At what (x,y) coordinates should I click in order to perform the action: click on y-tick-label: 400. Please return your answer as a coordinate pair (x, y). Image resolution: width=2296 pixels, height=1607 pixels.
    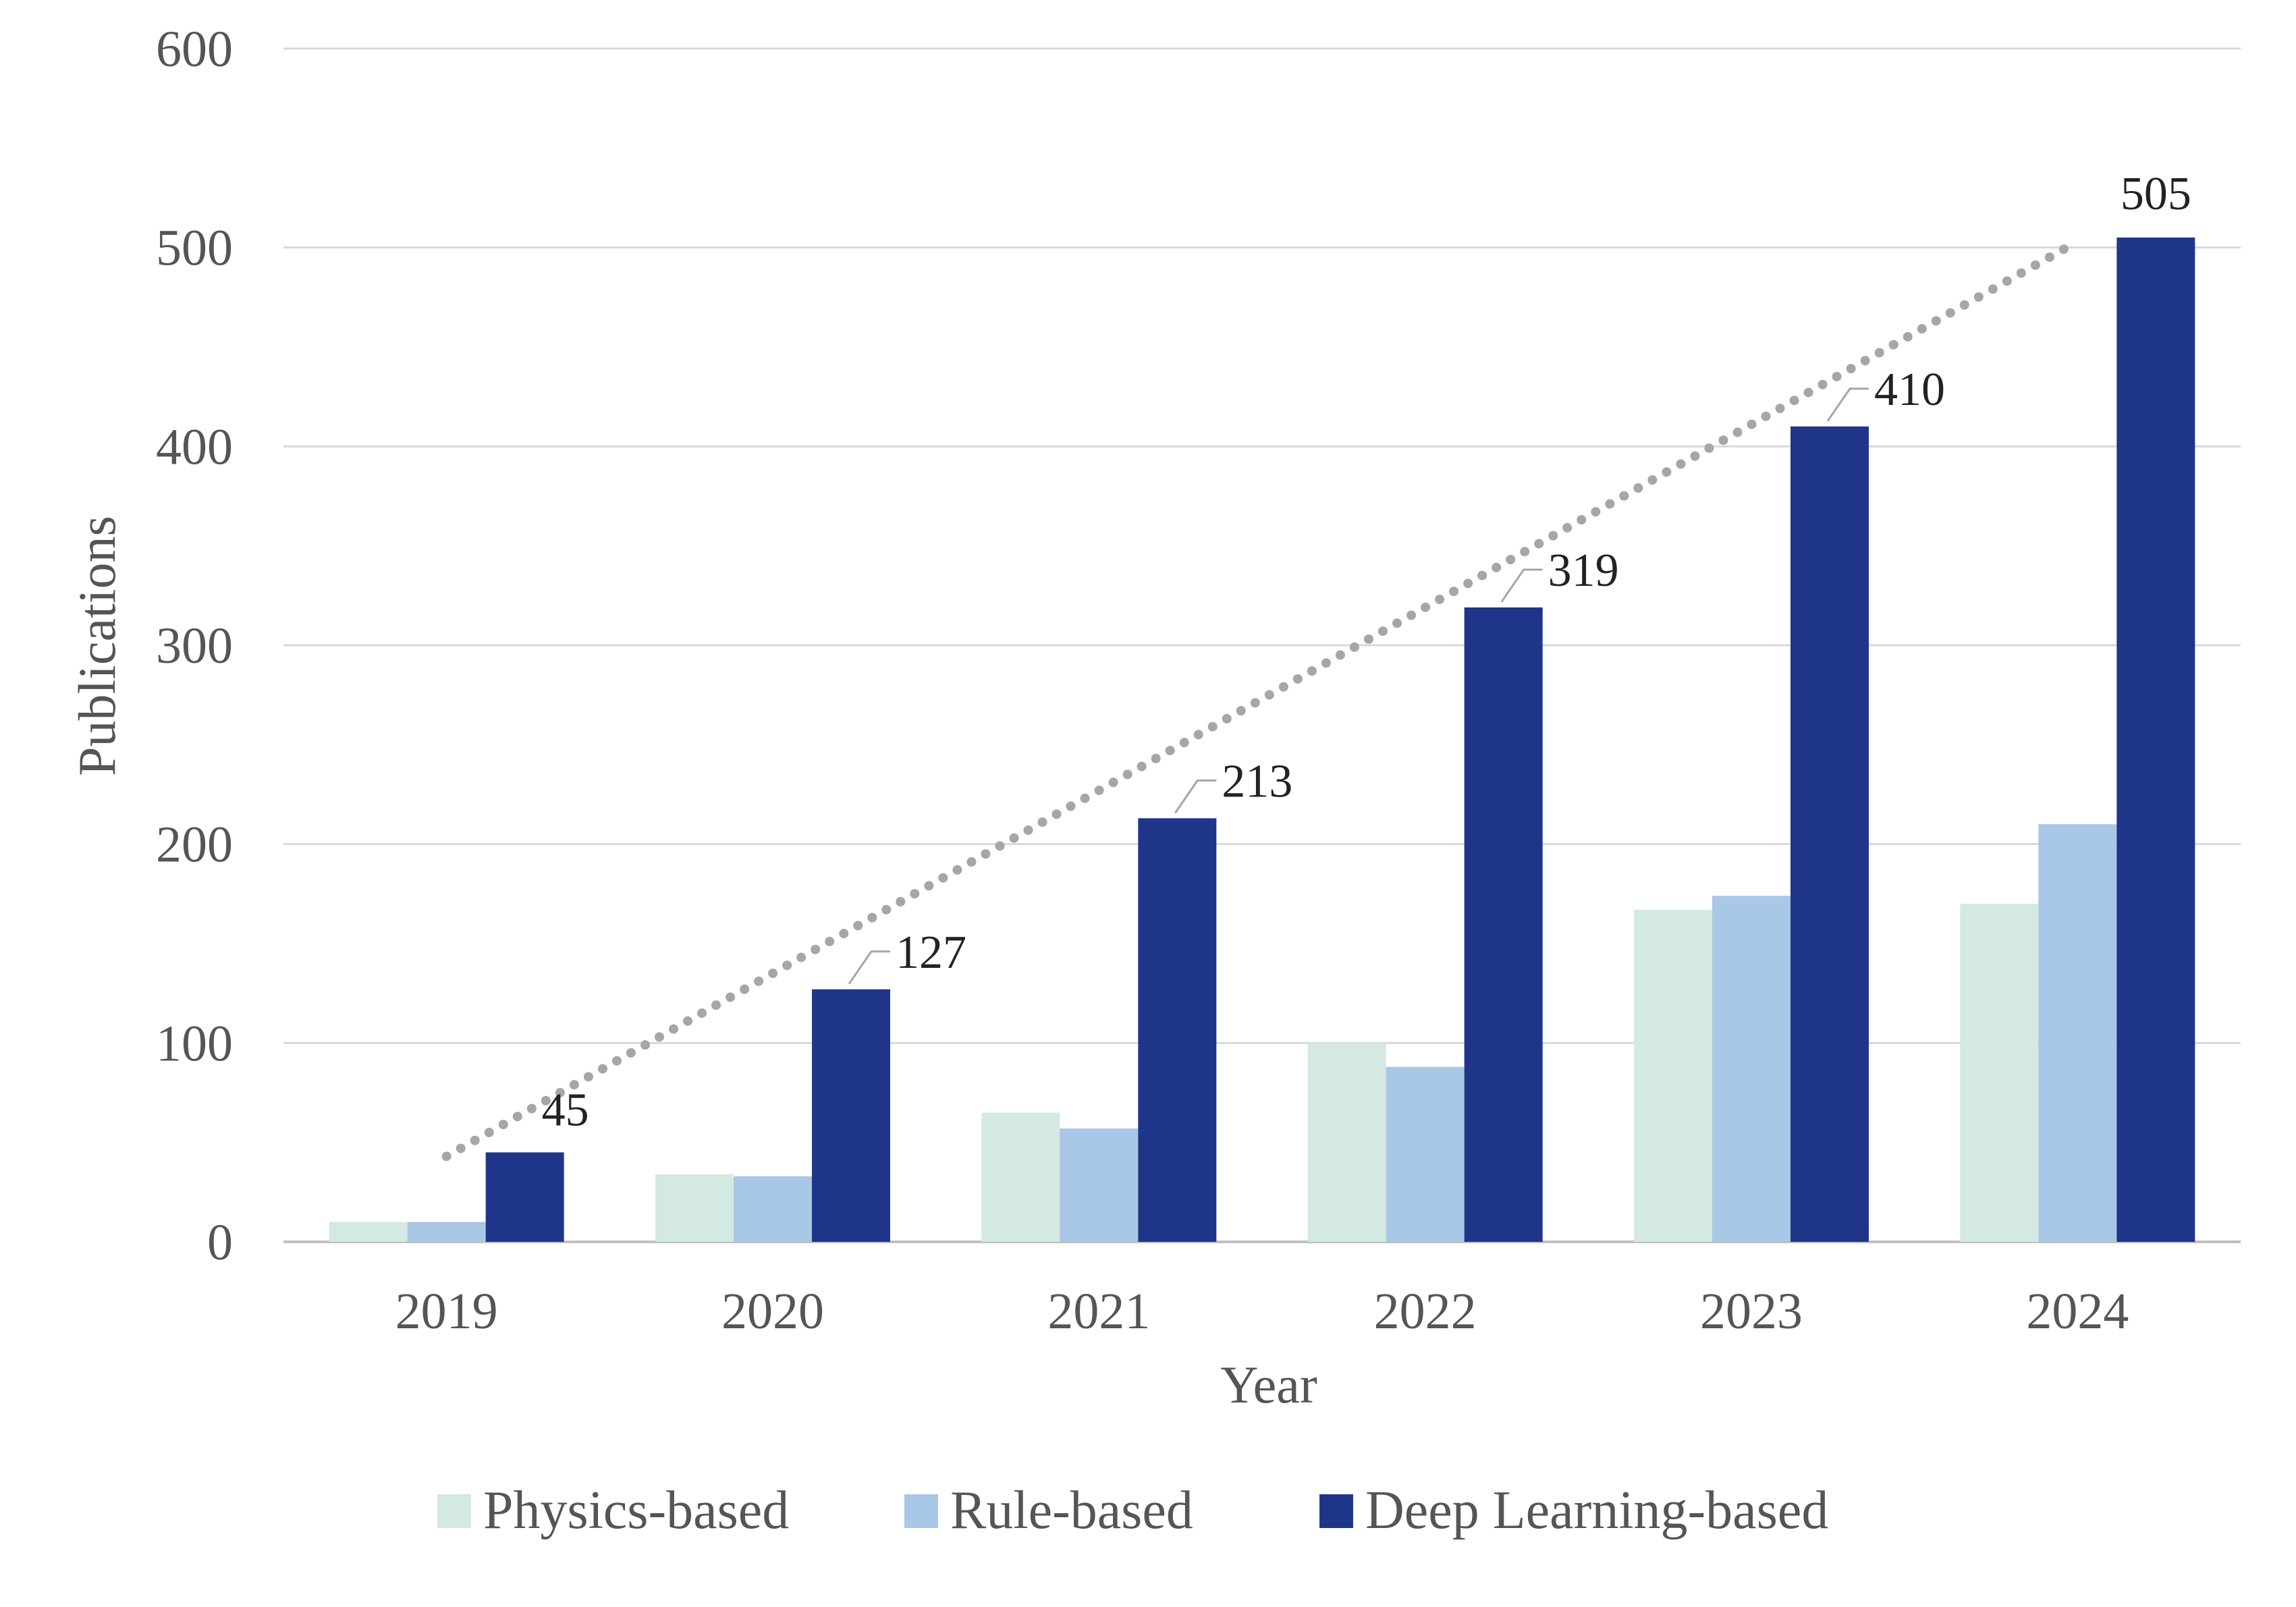
    Looking at the image, I should click on (194, 446).